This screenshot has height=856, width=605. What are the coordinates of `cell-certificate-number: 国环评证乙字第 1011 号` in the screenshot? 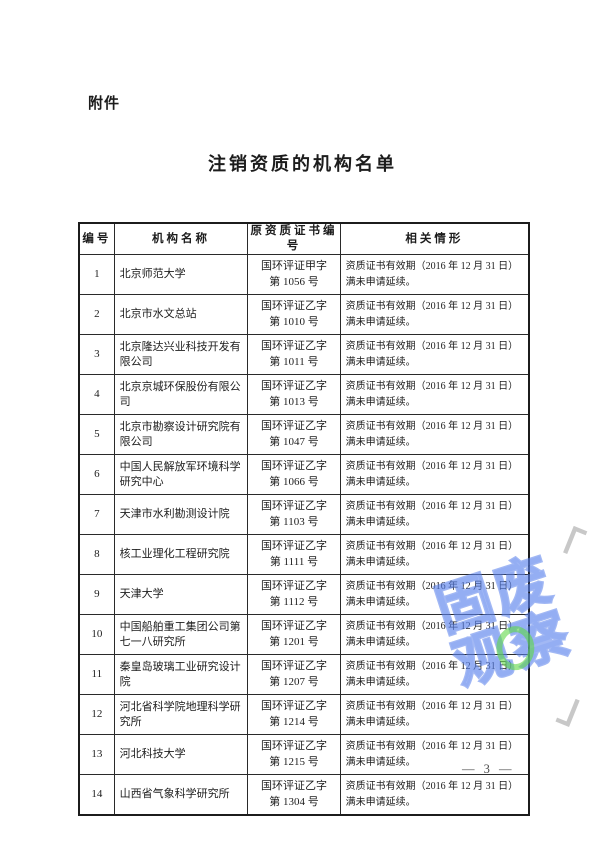 It's located at (294, 354).